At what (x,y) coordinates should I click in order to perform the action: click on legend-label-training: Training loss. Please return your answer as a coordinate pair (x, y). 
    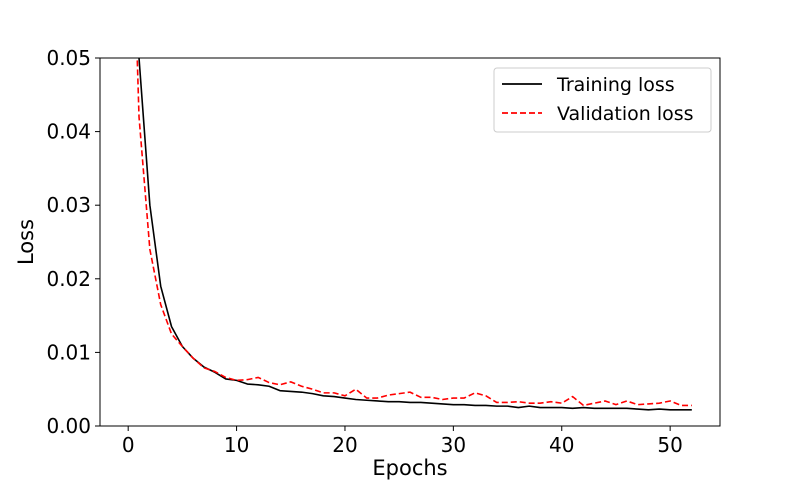
    Looking at the image, I should click on (615, 85).